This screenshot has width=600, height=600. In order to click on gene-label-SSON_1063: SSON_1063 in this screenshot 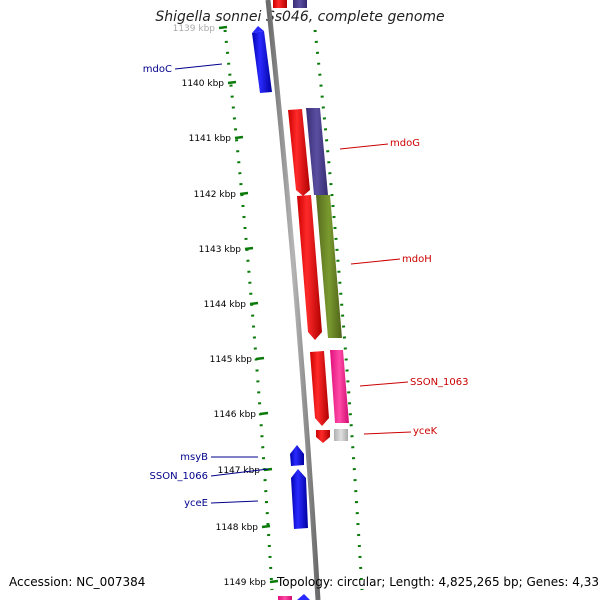, I will do `click(439, 382)`.